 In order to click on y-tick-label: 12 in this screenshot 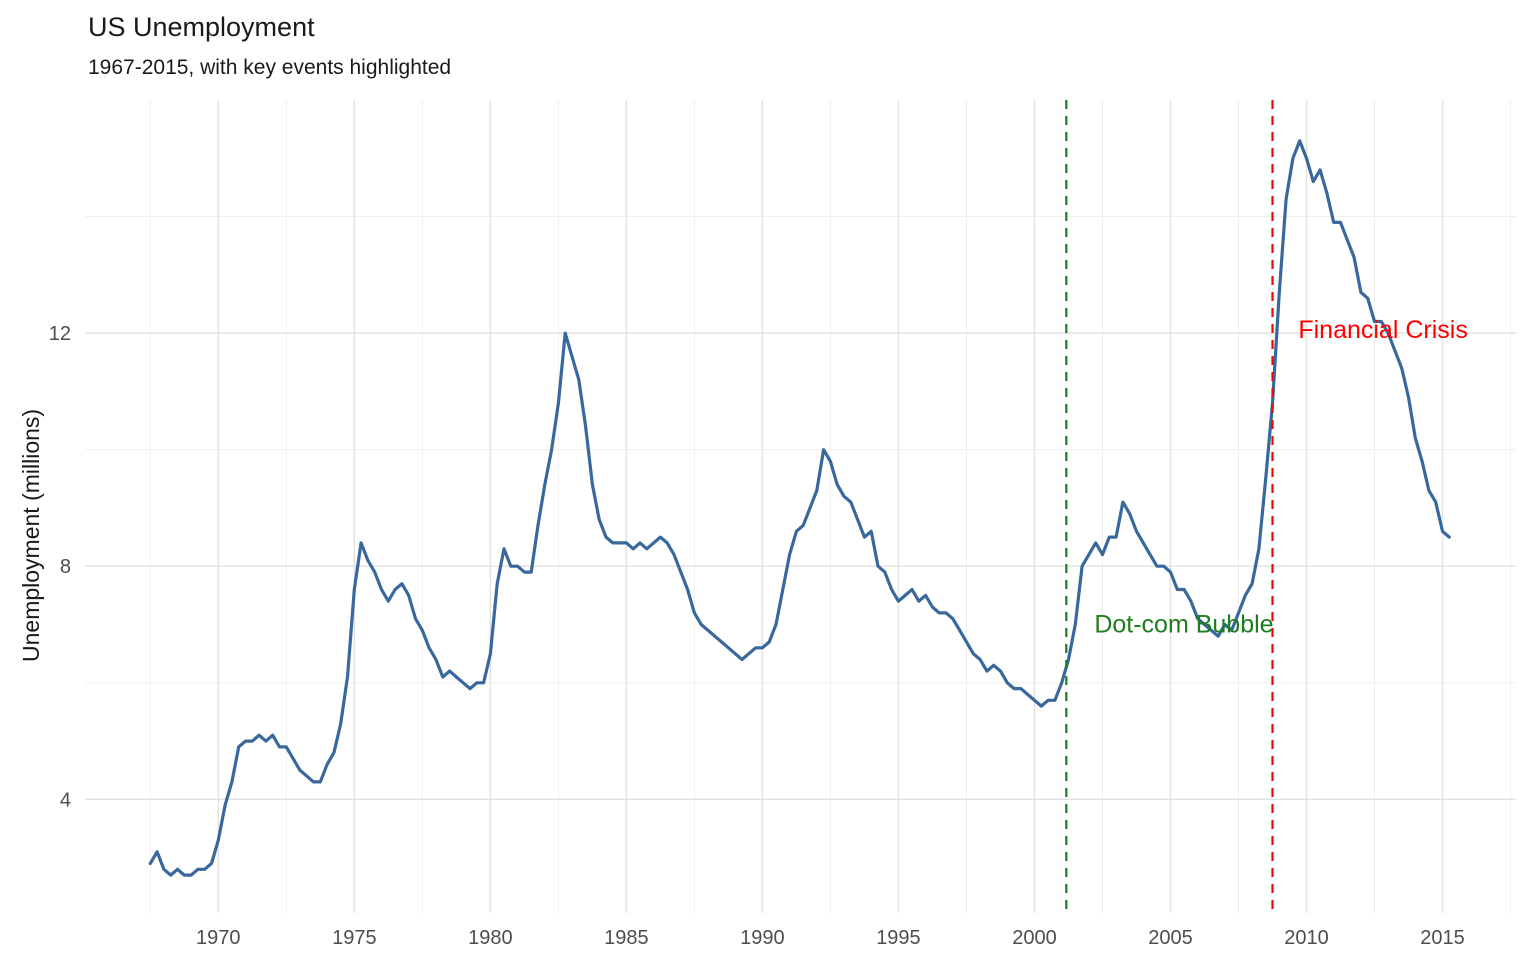, I will do `click(60, 334)`.